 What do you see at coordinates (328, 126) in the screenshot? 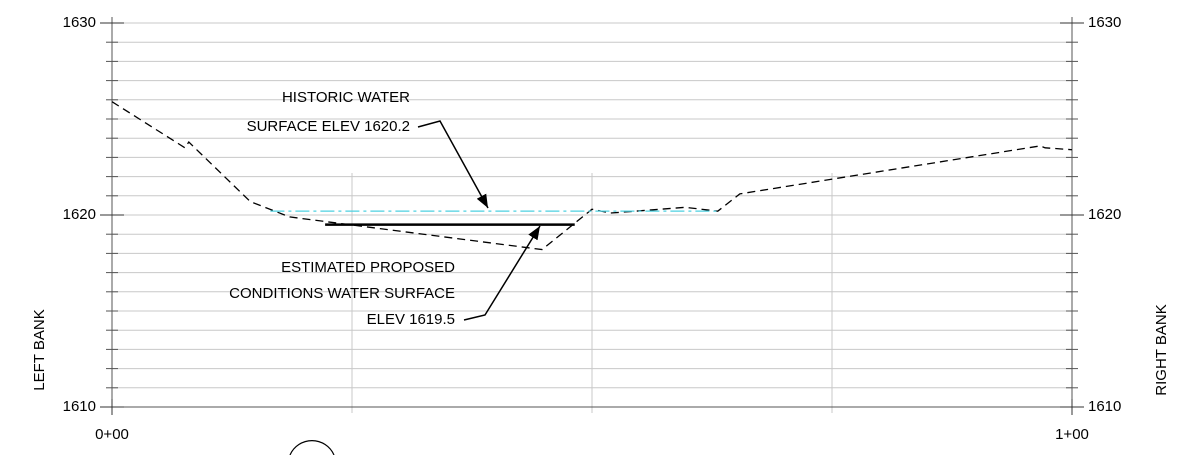
I see `annotation-line: SURFACE ELEV 1620.2` at bounding box center [328, 126].